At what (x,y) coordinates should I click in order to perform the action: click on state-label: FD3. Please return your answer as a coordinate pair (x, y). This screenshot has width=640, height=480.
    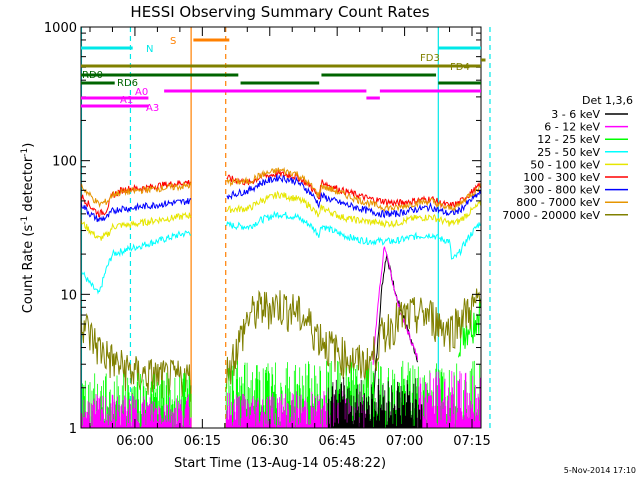
    Looking at the image, I should click on (430, 58).